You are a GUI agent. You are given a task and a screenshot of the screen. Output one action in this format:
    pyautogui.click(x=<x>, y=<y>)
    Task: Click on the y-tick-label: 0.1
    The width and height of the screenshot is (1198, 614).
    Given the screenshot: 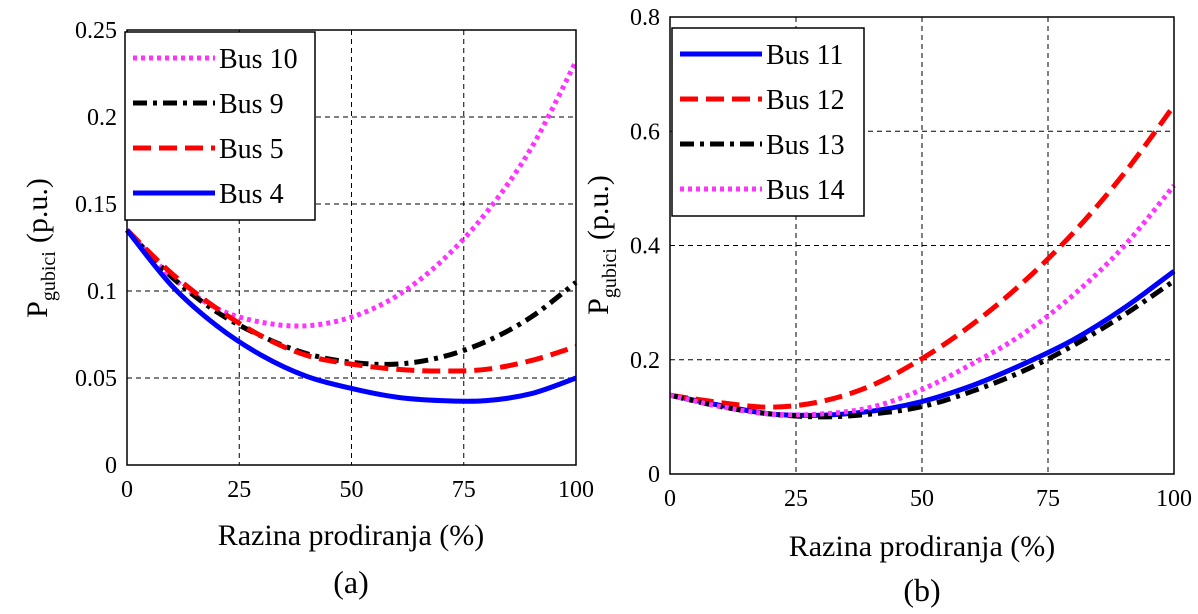 What is the action you would take?
    pyautogui.click(x=102, y=292)
    